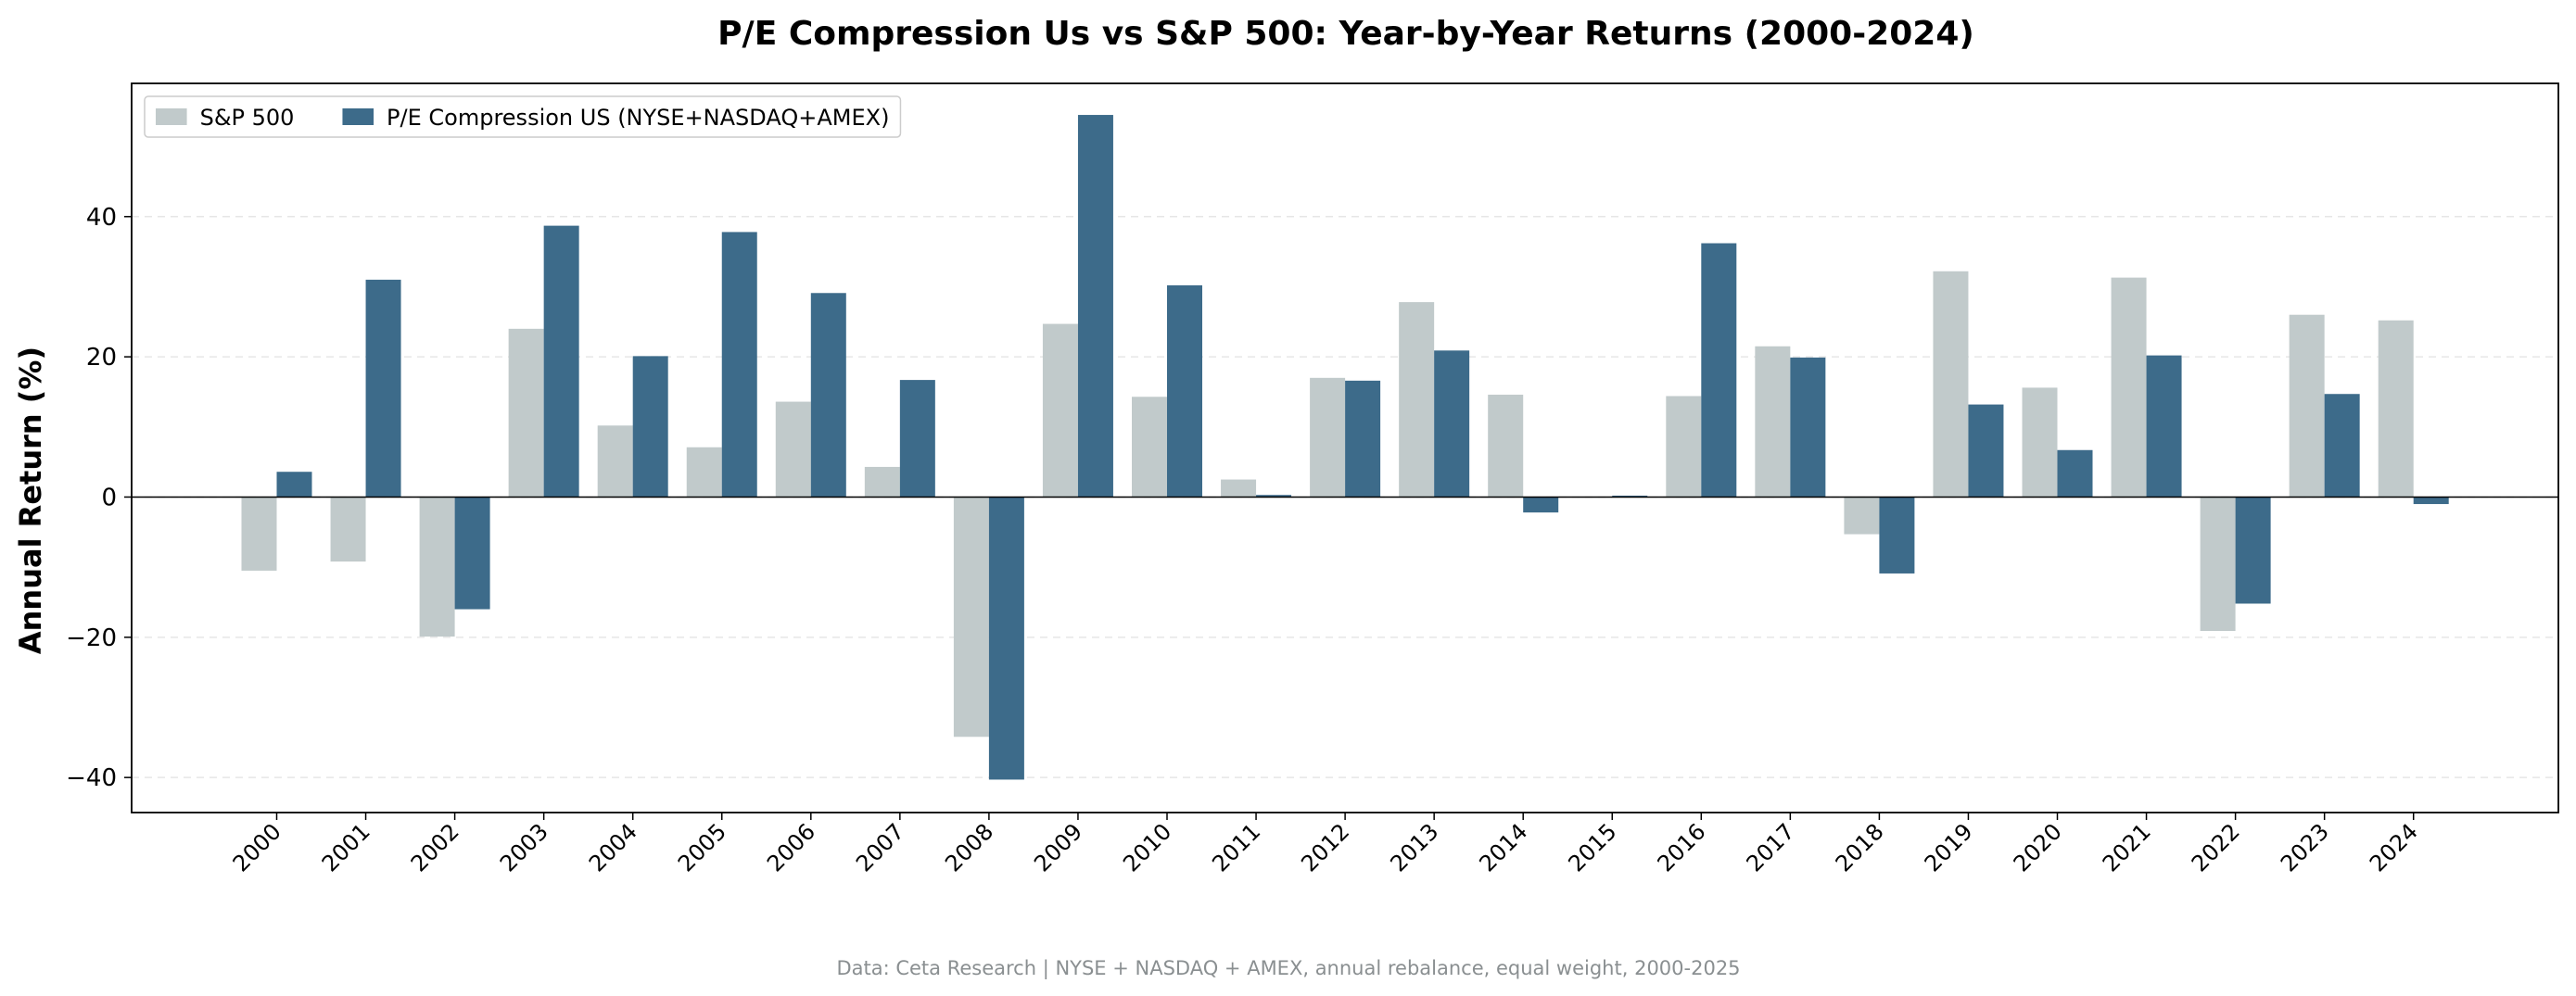 Image resolution: width=2576 pixels, height=996 pixels. What do you see at coordinates (1325, 847) in the screenshot?
I see `x-tick-label-2012: 2012` at bounding box center [1325, 847].